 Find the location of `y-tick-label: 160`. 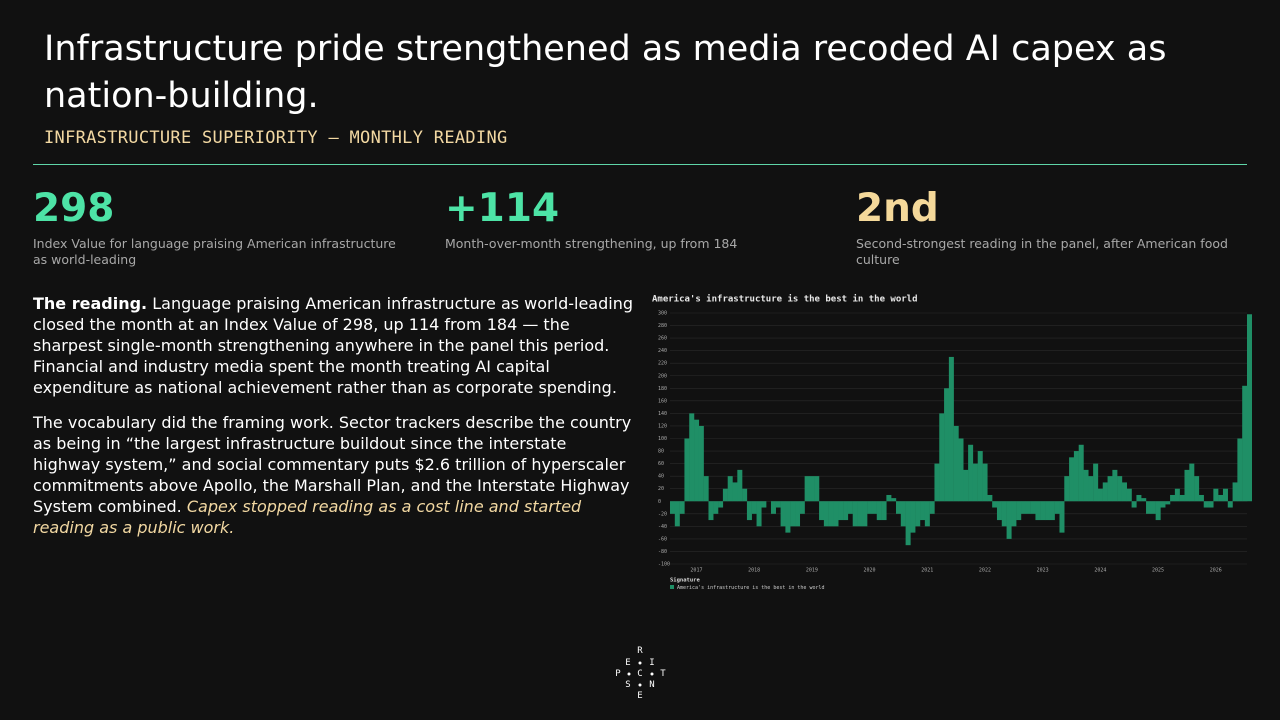

y-tick-label: 160 is located at coordinates (662, 401).